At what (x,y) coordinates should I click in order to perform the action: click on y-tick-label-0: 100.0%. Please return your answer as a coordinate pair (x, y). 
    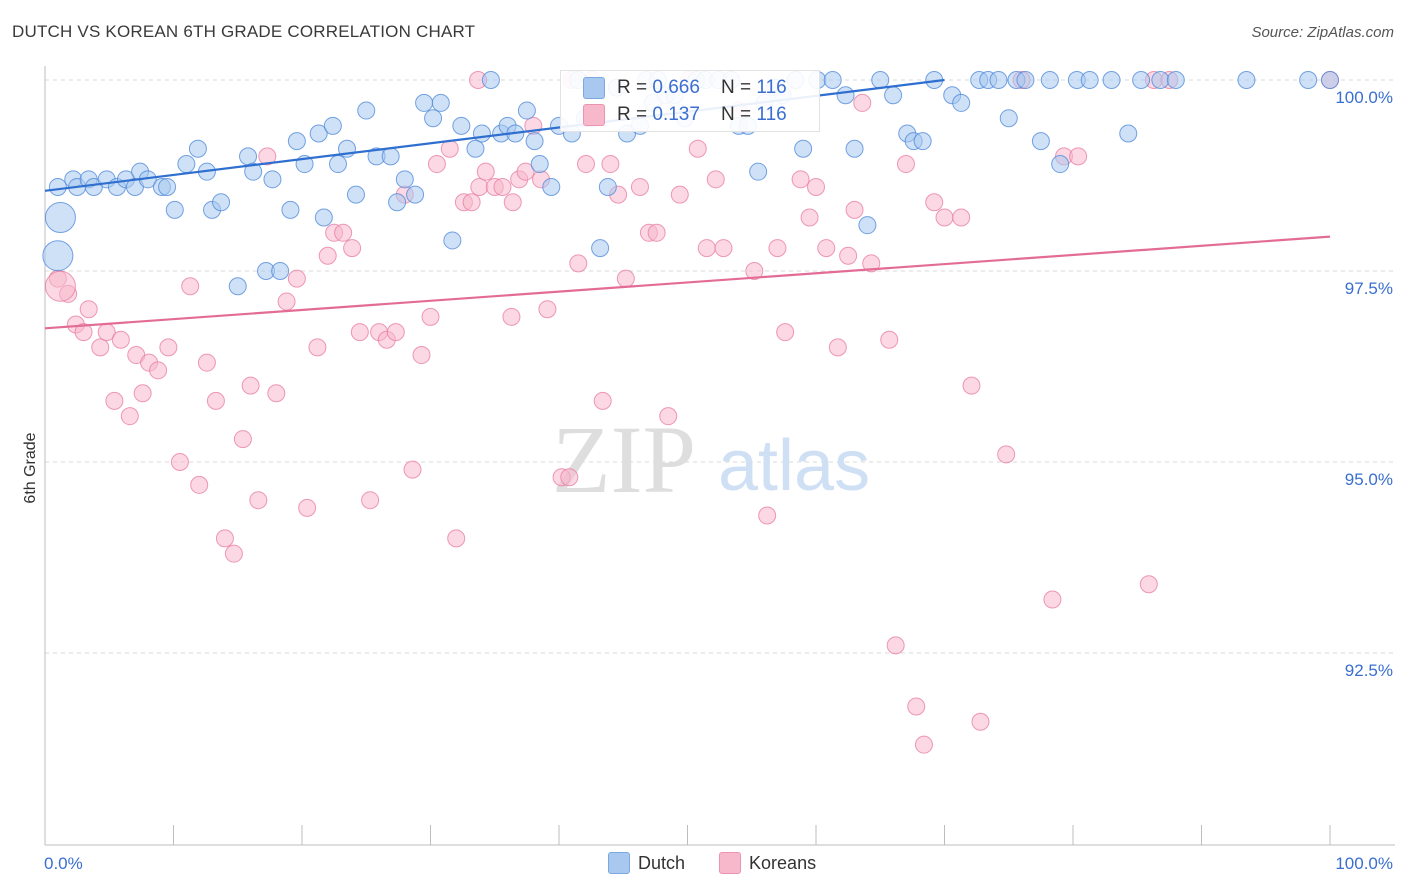
    Looking at the image, I should click on (1364, 97).